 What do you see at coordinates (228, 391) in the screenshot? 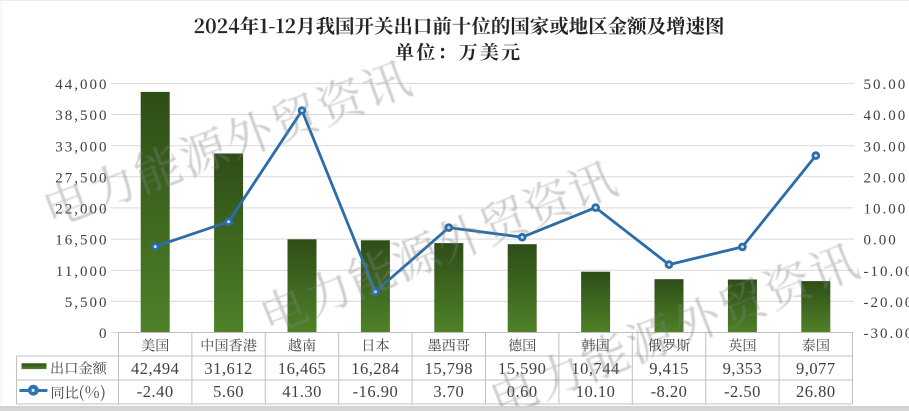
I see `svg-text: 5.60` at bounding box center [228, 391].